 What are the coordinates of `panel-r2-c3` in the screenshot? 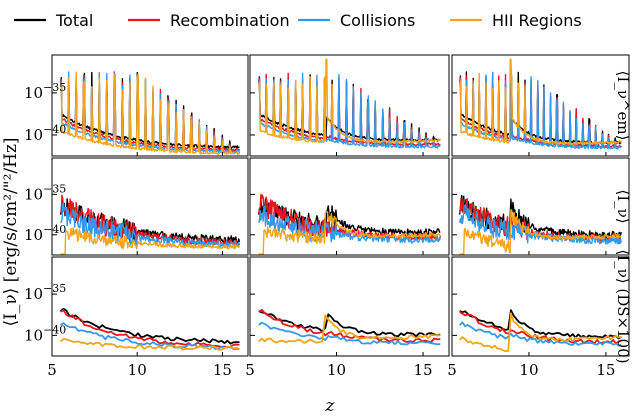 It's located at (540, 206).